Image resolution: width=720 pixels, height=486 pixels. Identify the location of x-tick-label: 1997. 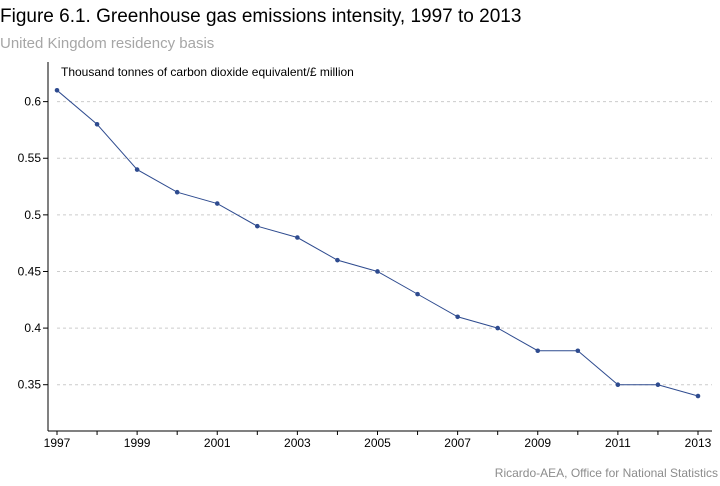
(57, 443).